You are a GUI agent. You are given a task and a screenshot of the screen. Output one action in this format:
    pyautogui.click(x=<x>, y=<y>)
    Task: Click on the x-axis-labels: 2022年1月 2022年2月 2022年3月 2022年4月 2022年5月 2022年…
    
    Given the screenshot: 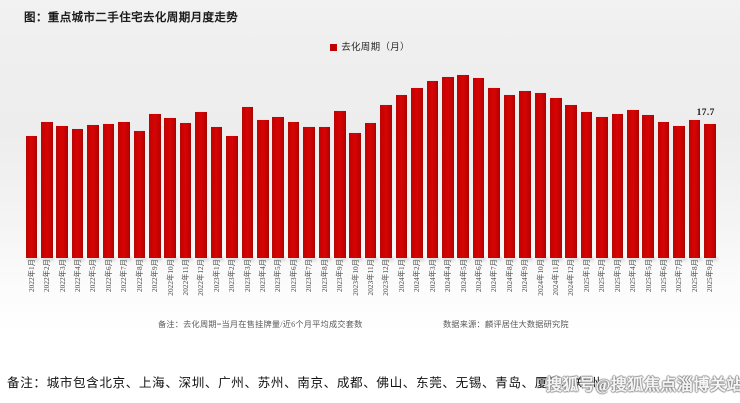 What is the action you would take?
    pyautogui.click(x=371, y=285)
    